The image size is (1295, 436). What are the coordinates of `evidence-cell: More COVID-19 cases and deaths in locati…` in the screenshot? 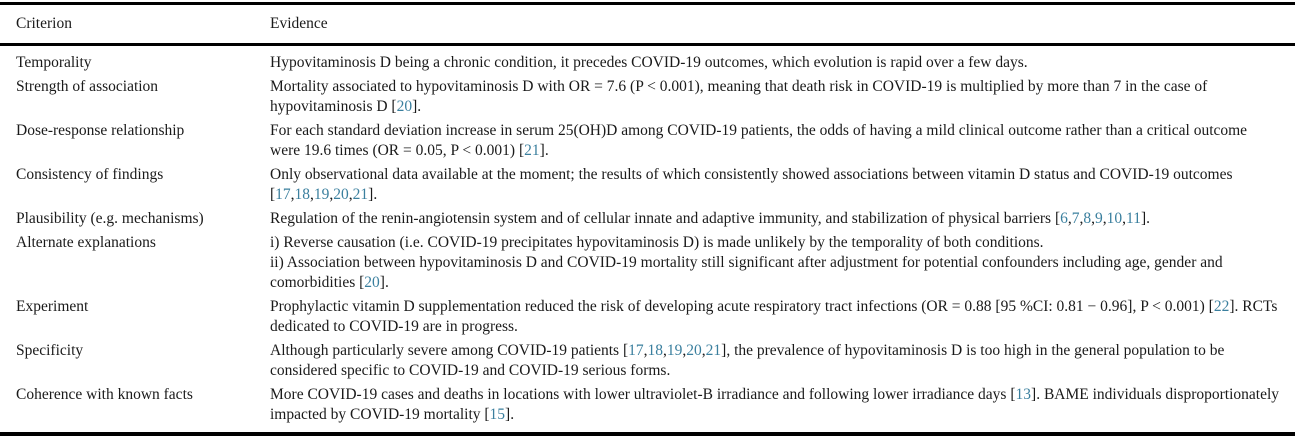 It's located at (782, 408).